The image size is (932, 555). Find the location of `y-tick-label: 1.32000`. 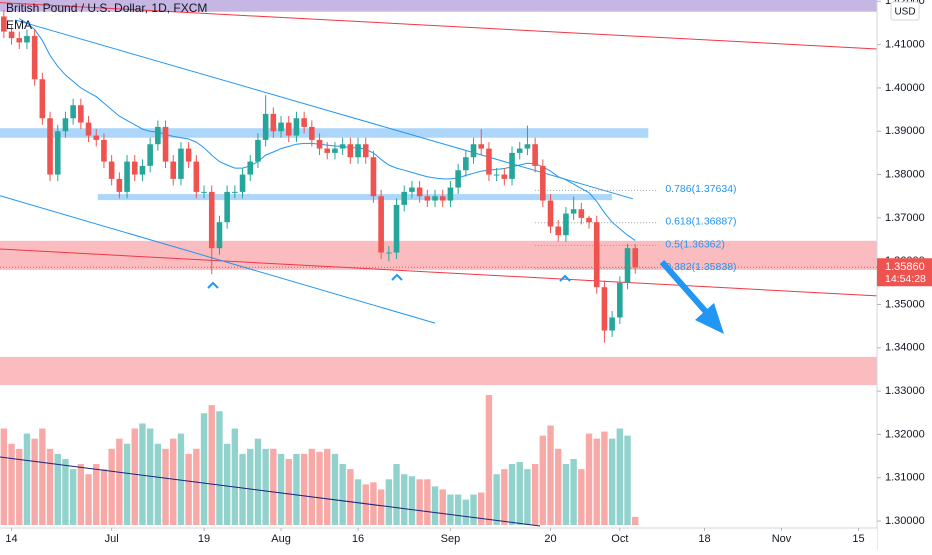

y-tick-label: 1.32000 is located at coordinates (905, 434).